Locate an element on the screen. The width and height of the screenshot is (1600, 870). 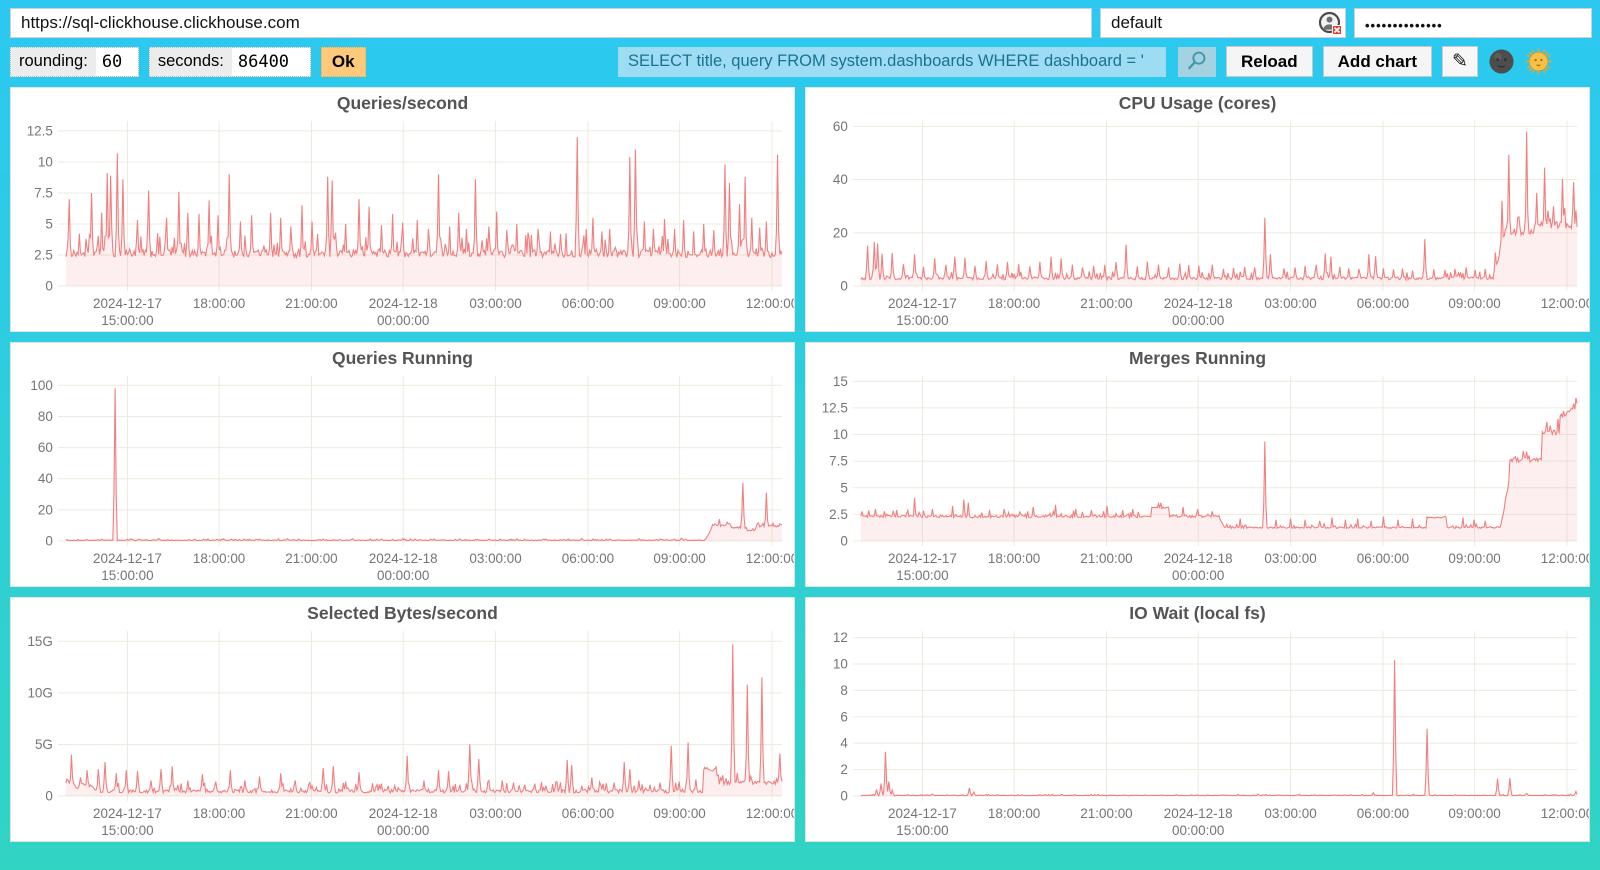
connection-bar is located at coordinates (801, 23).